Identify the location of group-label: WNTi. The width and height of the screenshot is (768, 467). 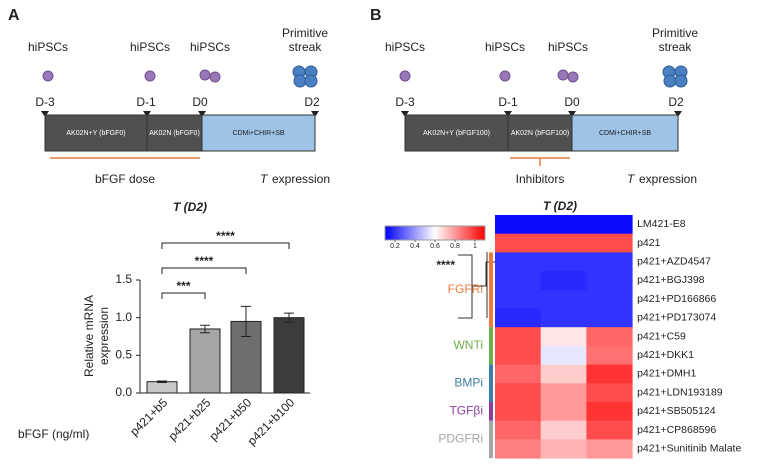
(468, 345).